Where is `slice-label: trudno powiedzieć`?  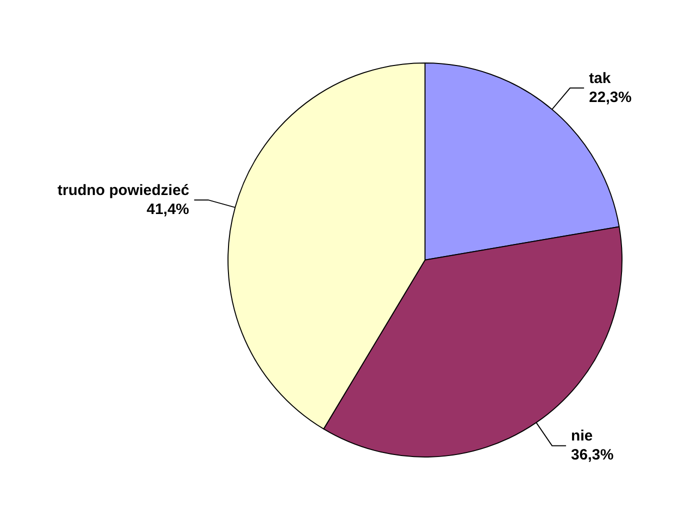 slice-label: trudno powiedzieć is located at coordinates (123, 190).